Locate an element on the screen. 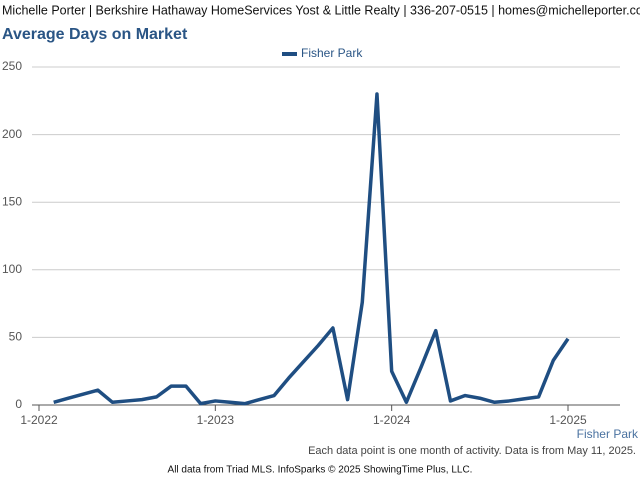  chart-title: Average Days on Market is located at coordinates (95, 34).